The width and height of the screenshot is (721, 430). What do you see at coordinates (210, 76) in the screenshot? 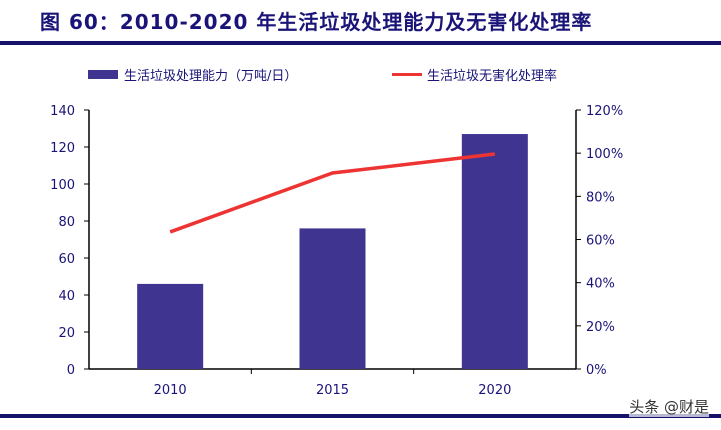
I see `legend-bar-label: 生活垃圾处理能力（万吨/日）` at bounding box center [210, 76].